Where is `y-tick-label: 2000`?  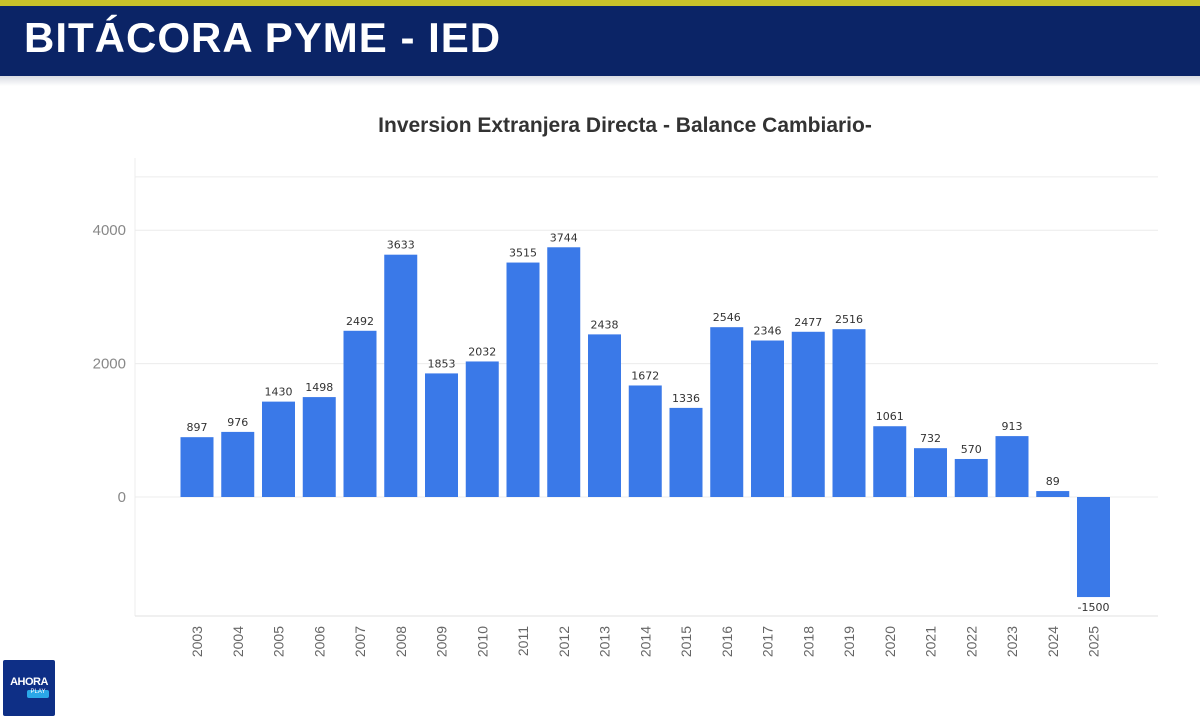
y-tick-label: 2000 is located at coordinates (109, 364).